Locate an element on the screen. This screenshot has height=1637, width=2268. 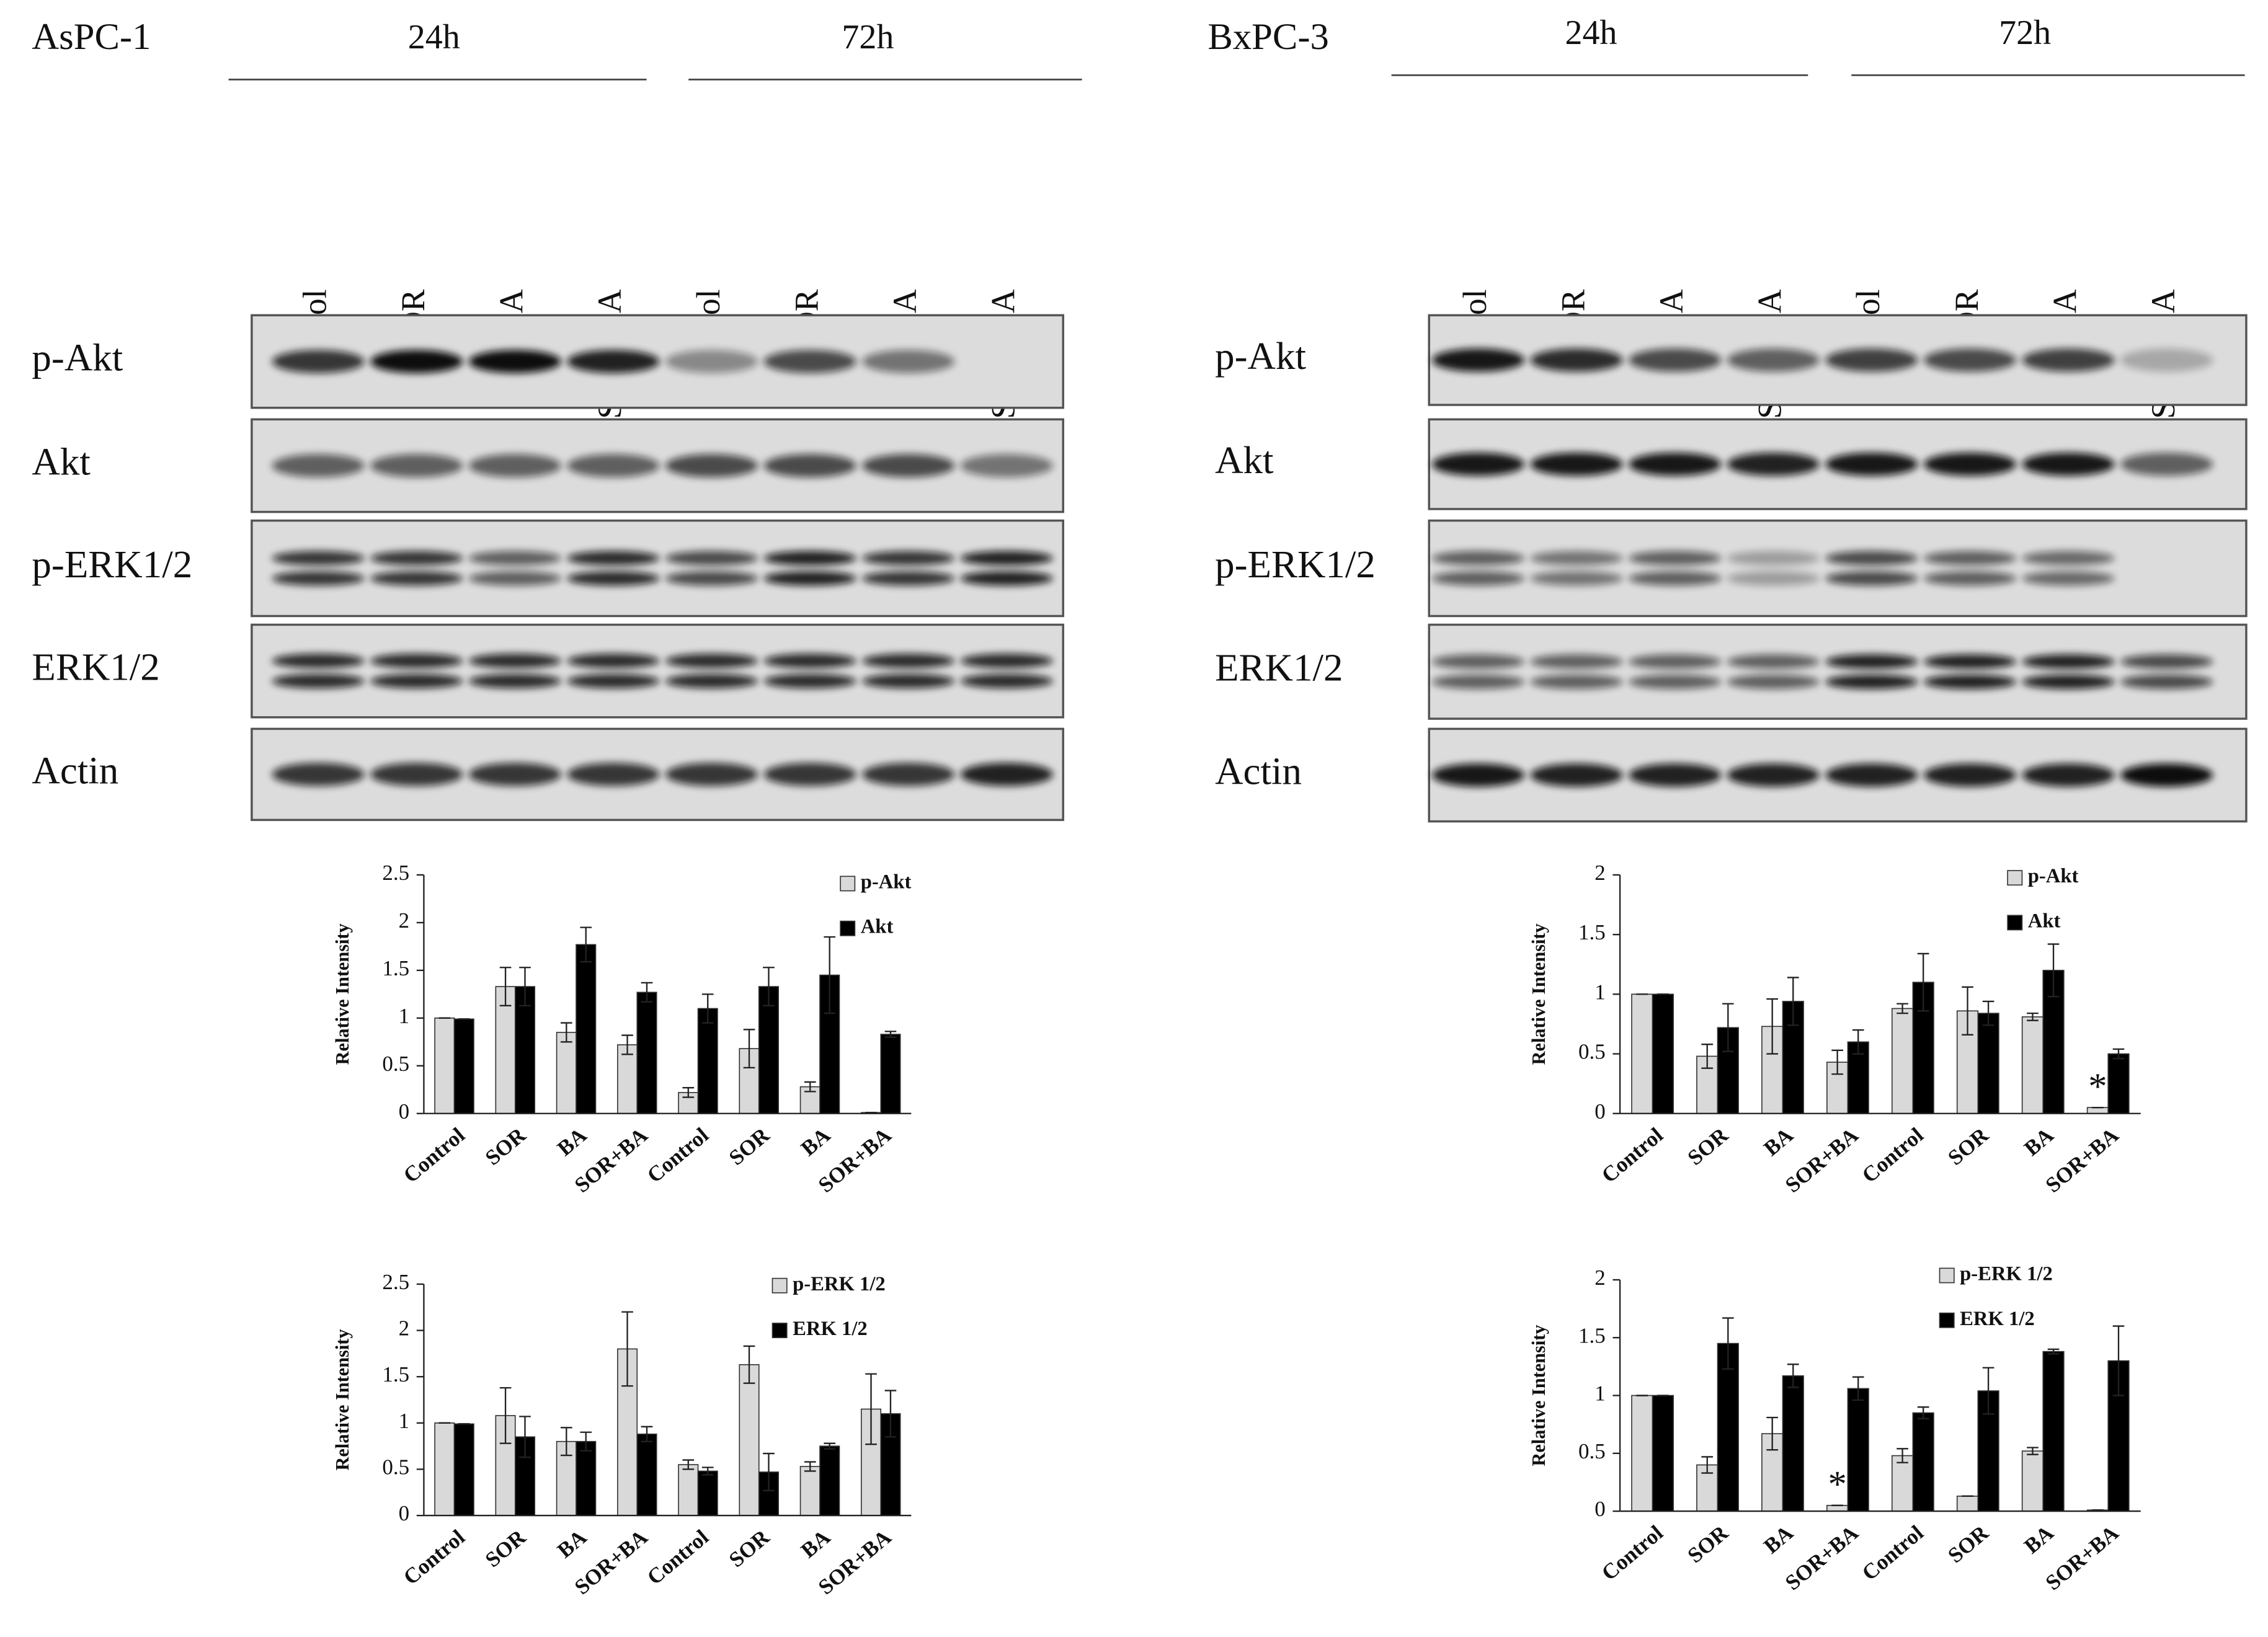
legend-label: p-ERK 1/2 is located at coordinates (839, 1284).